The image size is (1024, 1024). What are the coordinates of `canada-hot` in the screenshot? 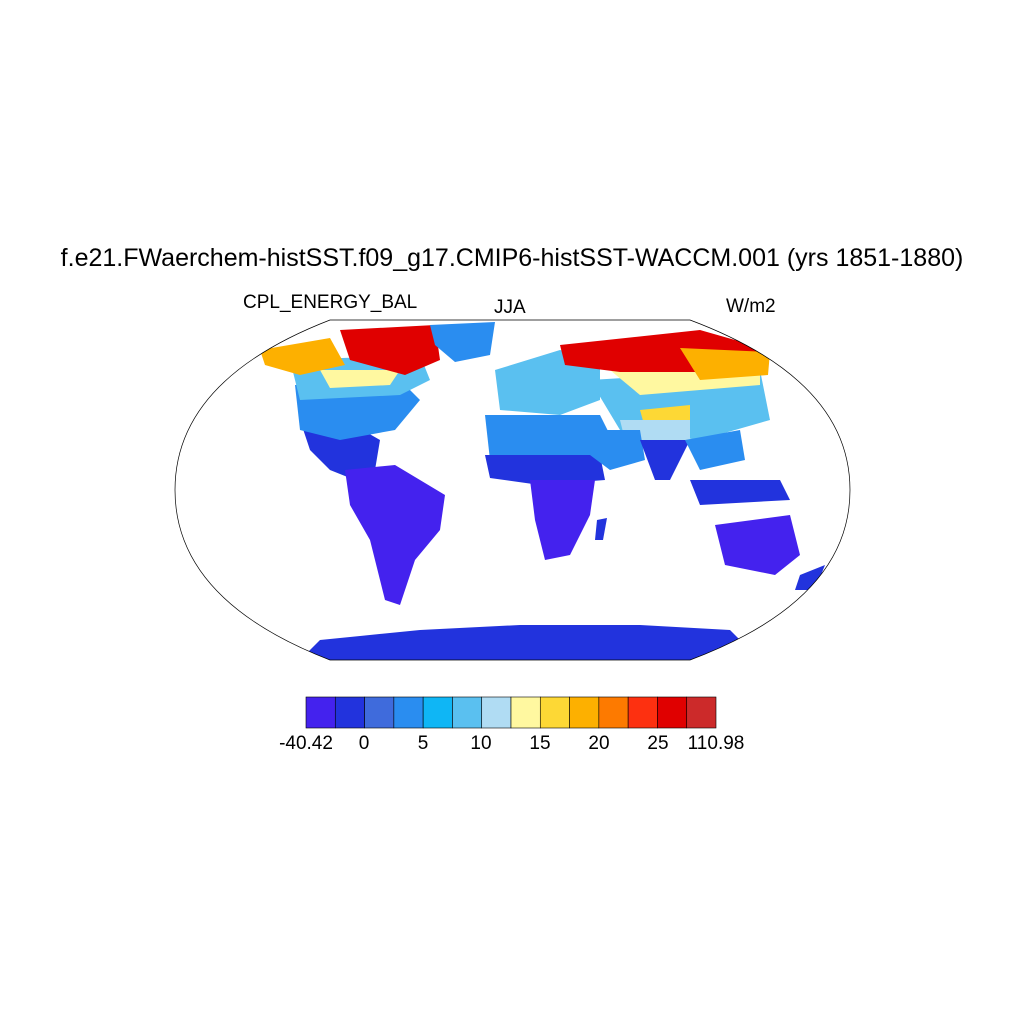 It's located at (390, 350).